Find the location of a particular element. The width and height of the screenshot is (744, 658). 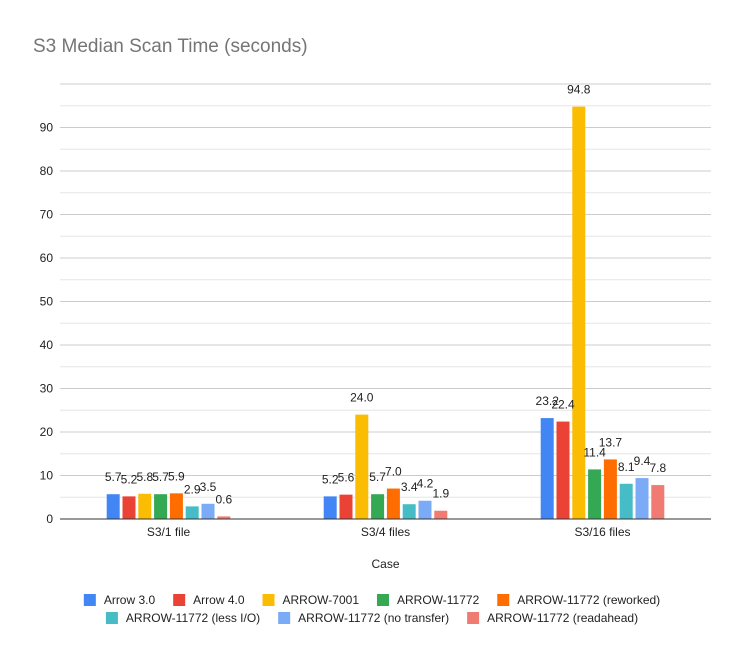

legend-label: ARROW-11772 (less I/O) is located at coordinates (193, 618).